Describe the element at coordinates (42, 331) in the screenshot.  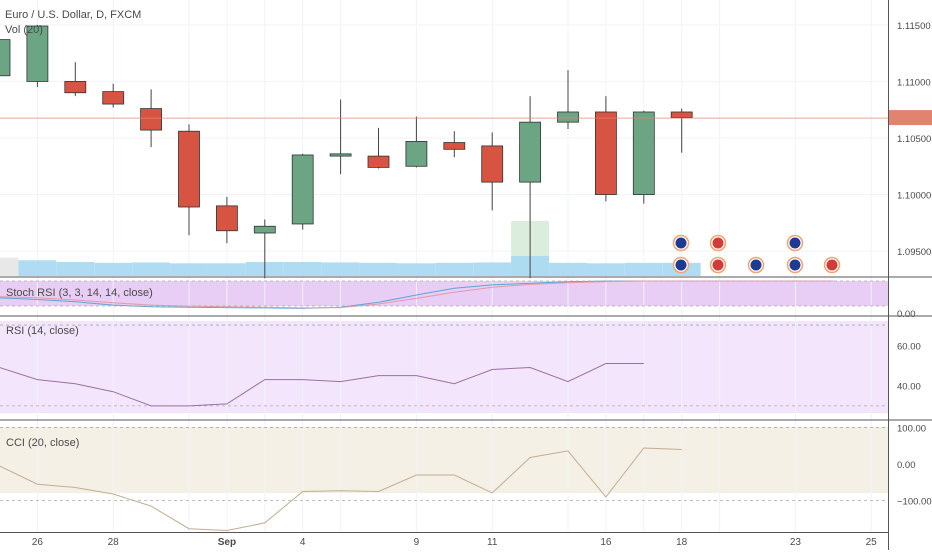
I see `rsi-label: RSI (14, close)` at that location.